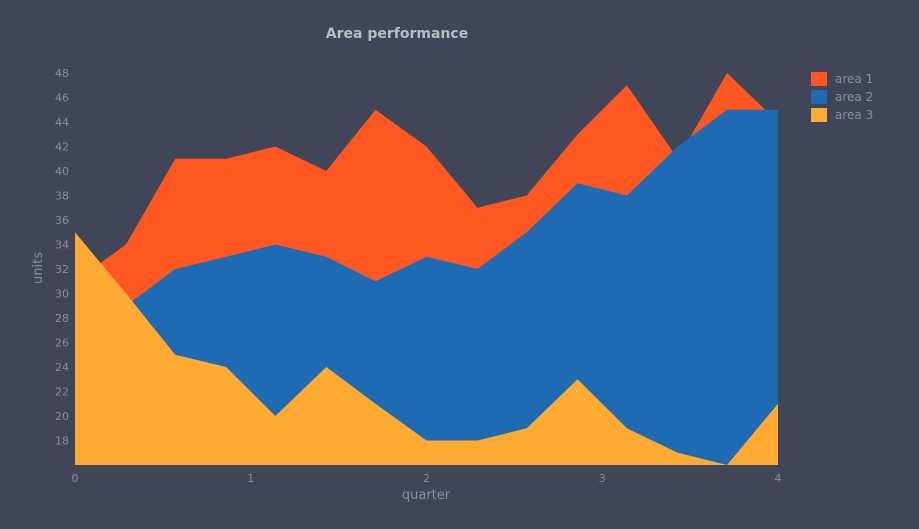 This screenshot has width=919, height=529. I want to click on y-tick-label: 36, so click(62, 220).